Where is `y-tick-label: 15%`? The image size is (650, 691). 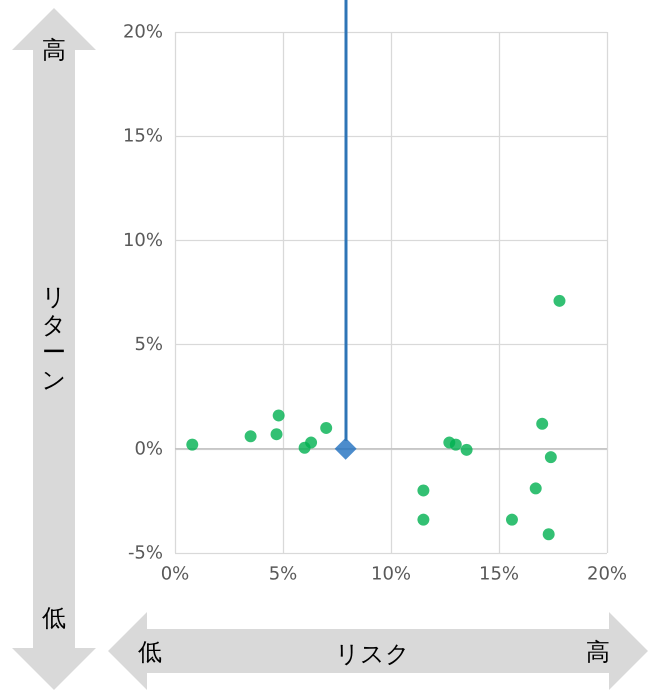 y-tick-label: 15% is located at coordinates (142, 136).